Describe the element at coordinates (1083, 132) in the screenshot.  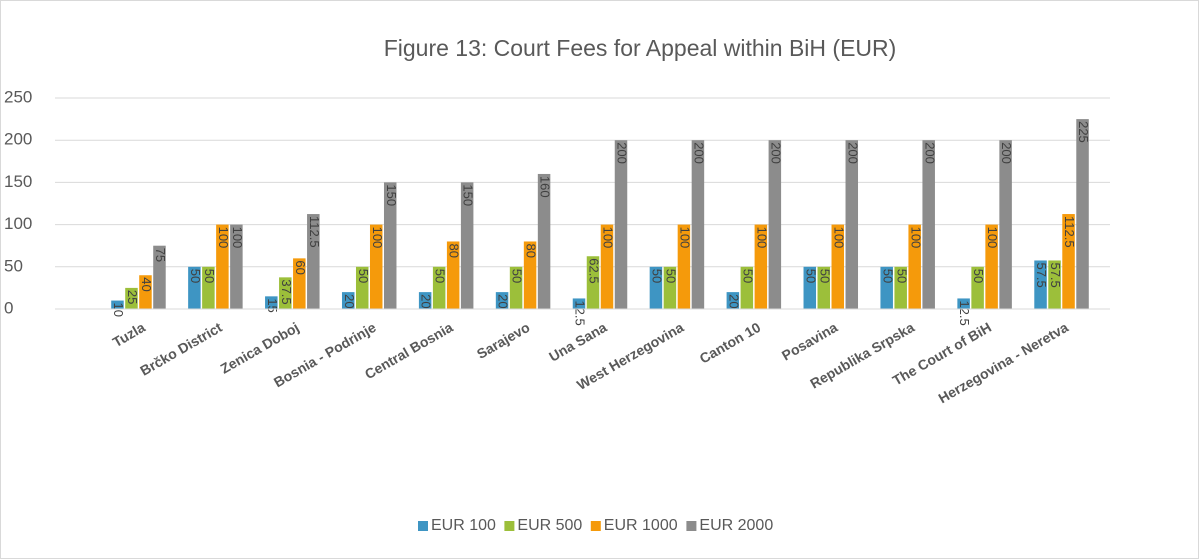
I see `data-label: 225` at that location.